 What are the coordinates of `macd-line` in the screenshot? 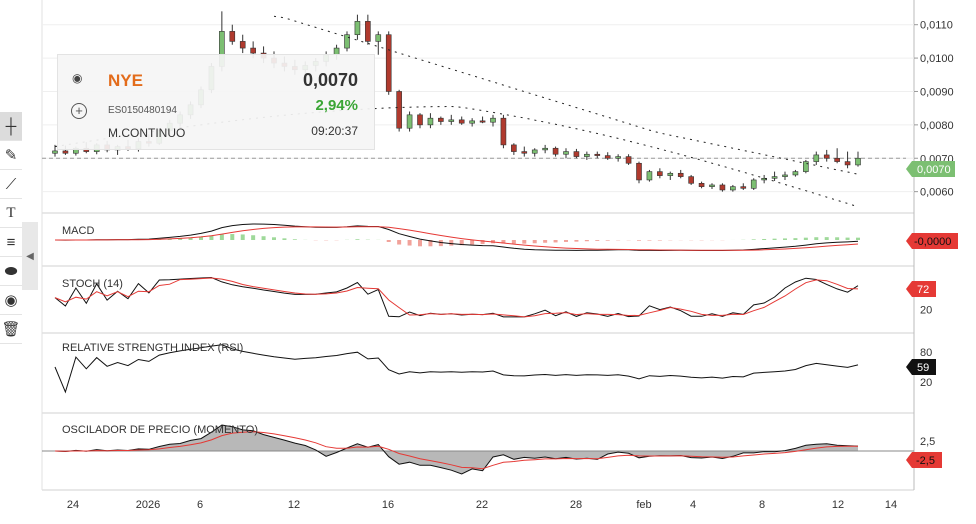 It's located at (456, 237).